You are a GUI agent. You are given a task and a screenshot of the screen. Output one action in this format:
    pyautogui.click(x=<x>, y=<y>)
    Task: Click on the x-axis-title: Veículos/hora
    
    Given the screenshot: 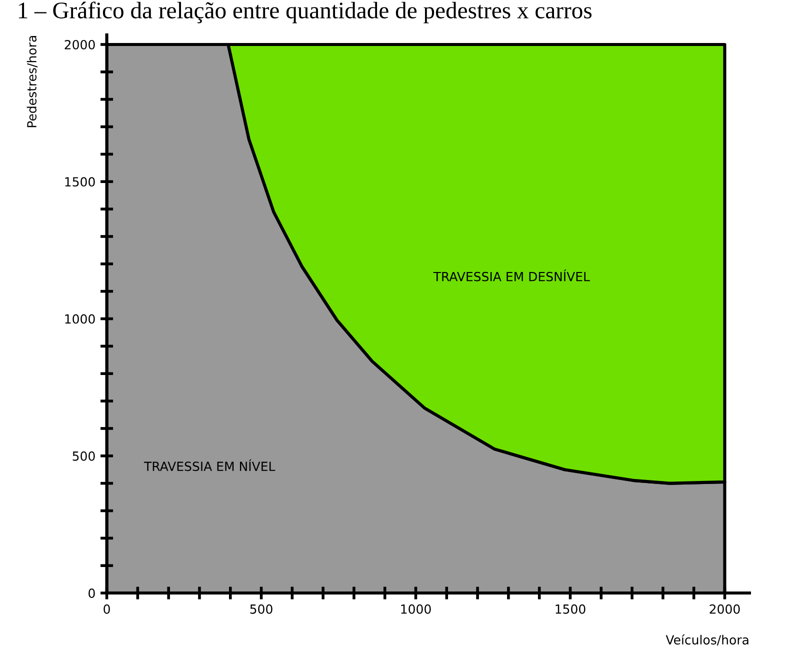 What is the action you would take?
    pyautogui.click(x=707, y=640)
    